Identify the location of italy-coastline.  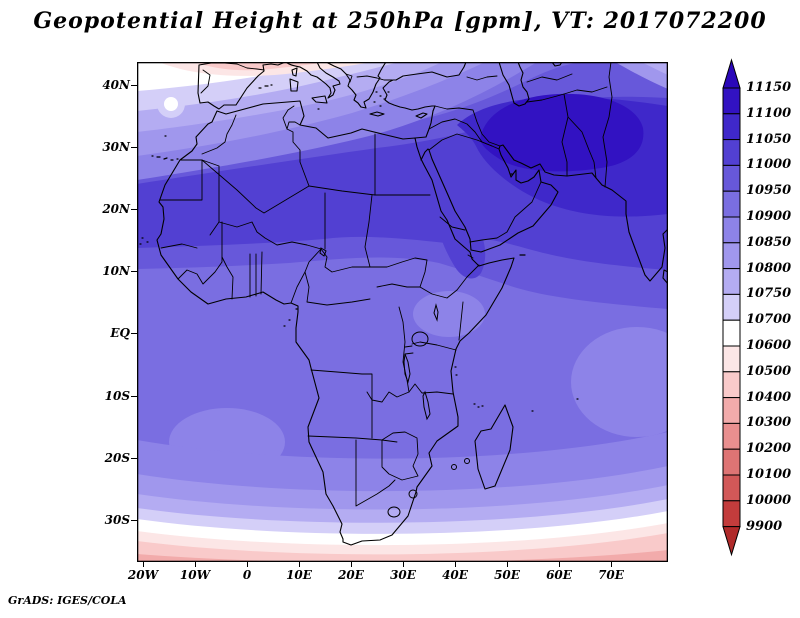
(313, 80).